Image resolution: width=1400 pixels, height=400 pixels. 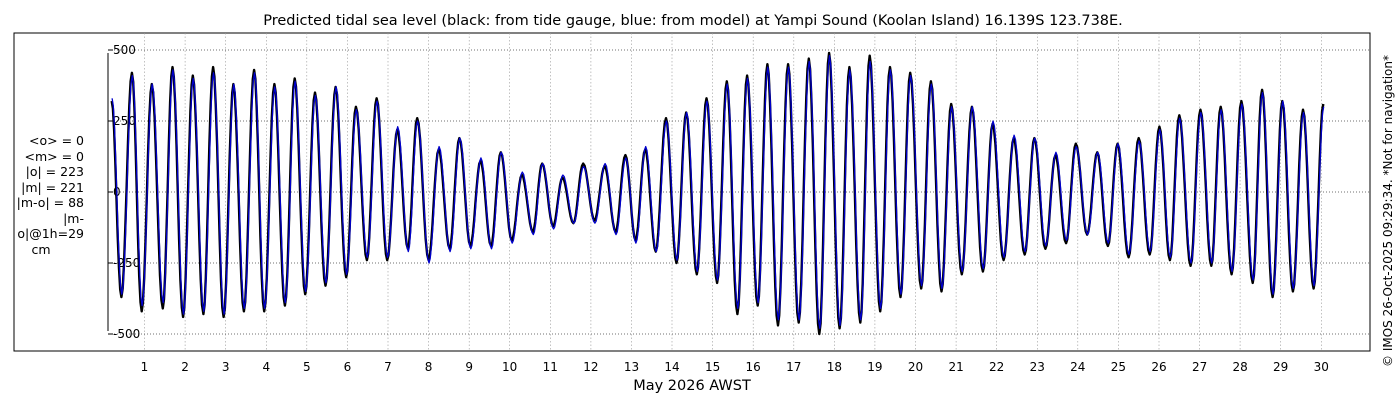 What do you see at coordinates (56, 140) in the screenshot?
I see `stat-mean-observed: <o> = 0` at bounding box center [56, 140].